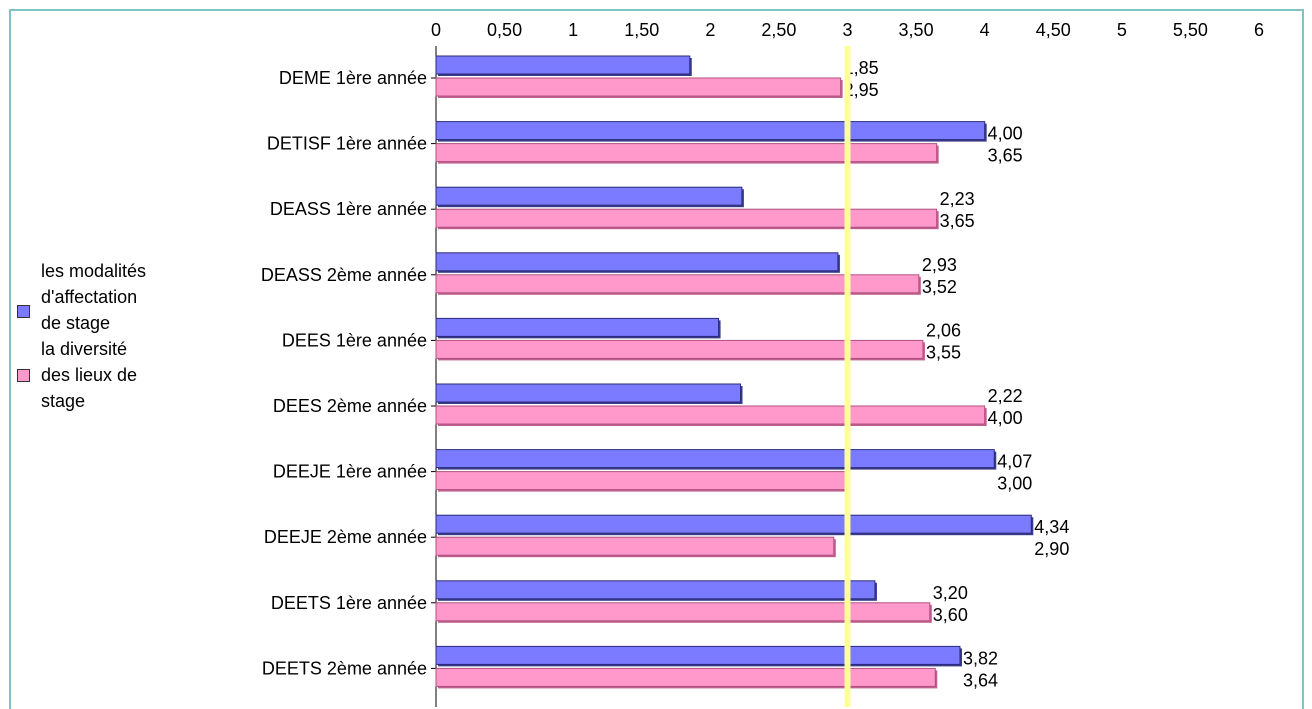 This screenshot has width=1312, height=709. I want to click on value-label-series-2: 4,00, so click(1005, 418).